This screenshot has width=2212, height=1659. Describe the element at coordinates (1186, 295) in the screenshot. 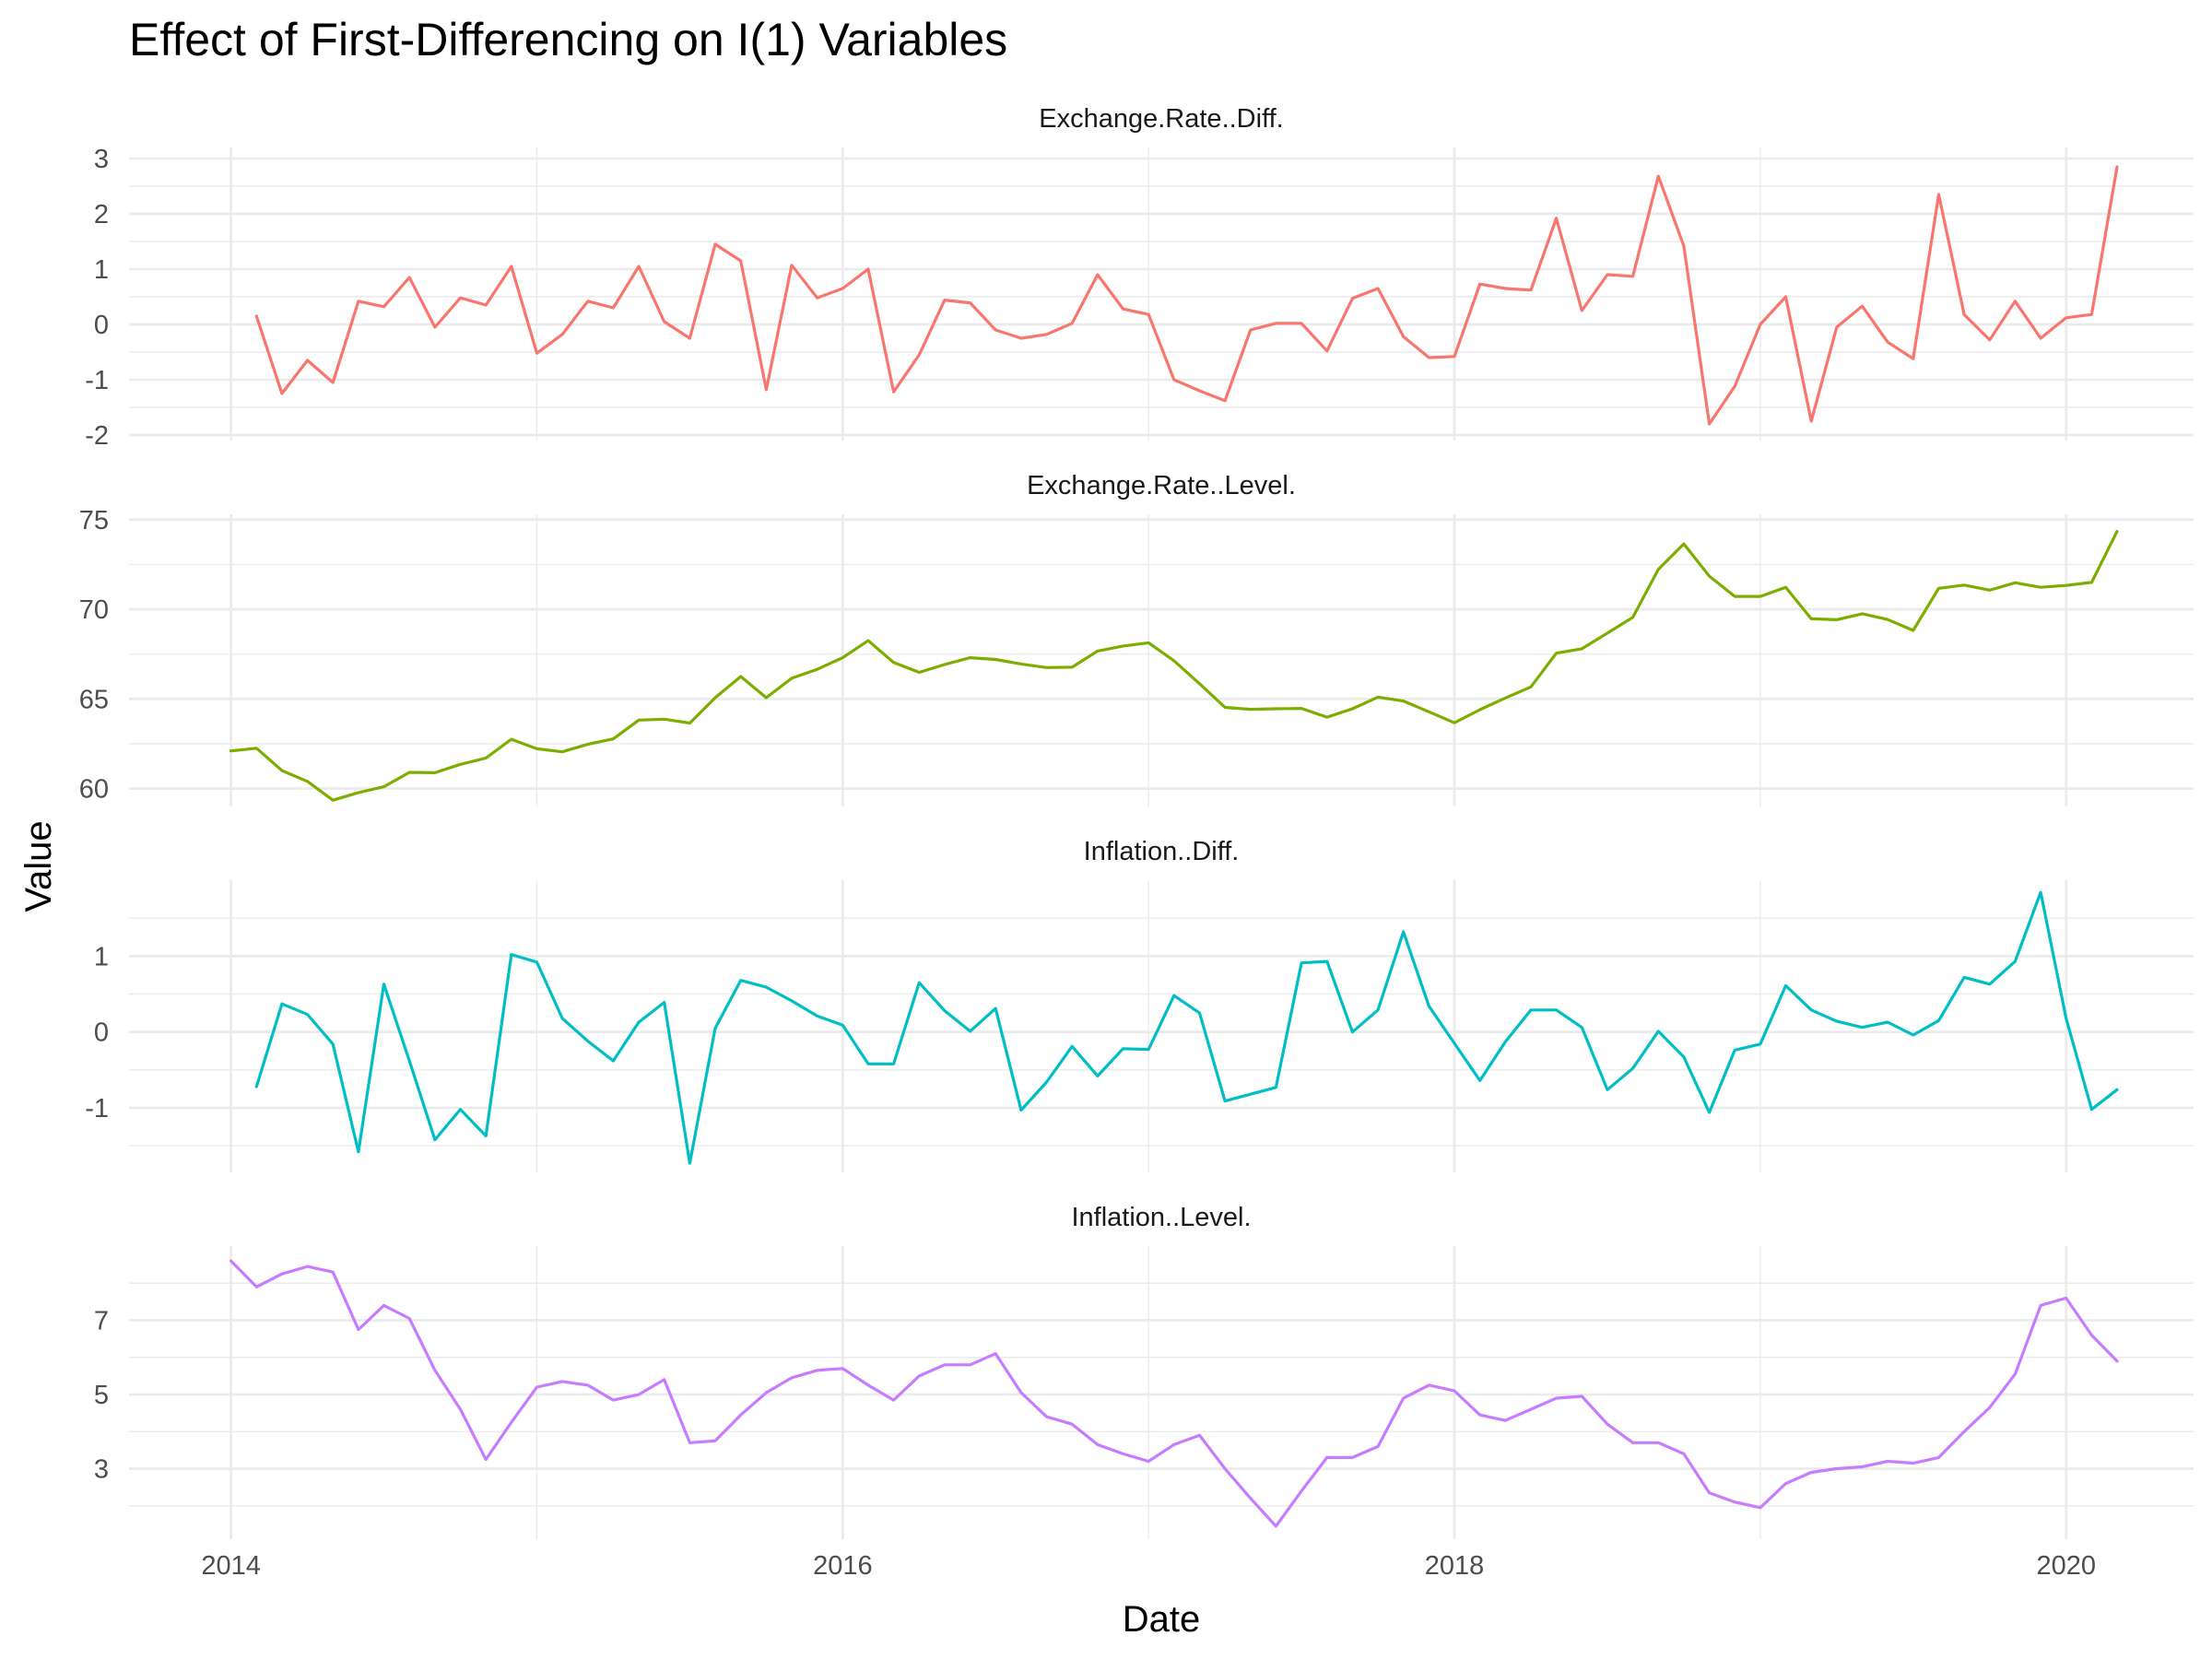

I see `series-line-exchange-rate-diff` at that location.